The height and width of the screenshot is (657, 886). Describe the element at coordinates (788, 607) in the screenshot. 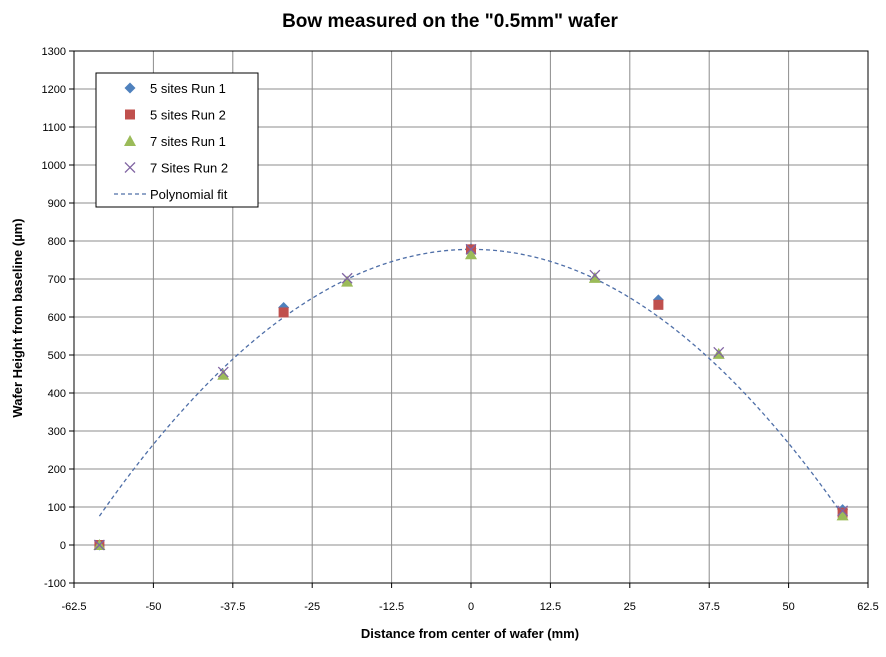

I see `x-tick-label: 50` at that location.